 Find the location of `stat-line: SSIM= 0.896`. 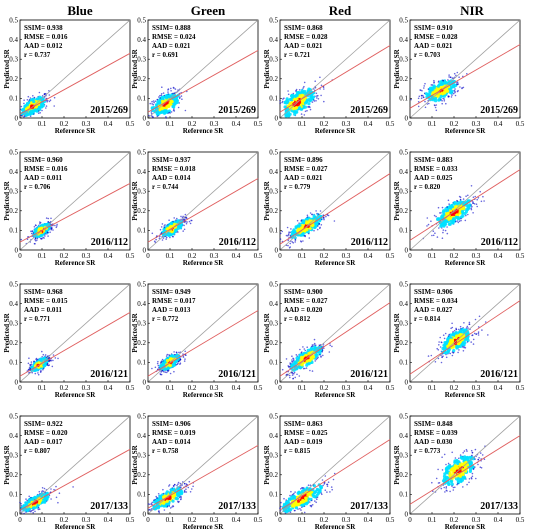

stat-line: SSIM= 0.896 is located at coordinates (303, 160).